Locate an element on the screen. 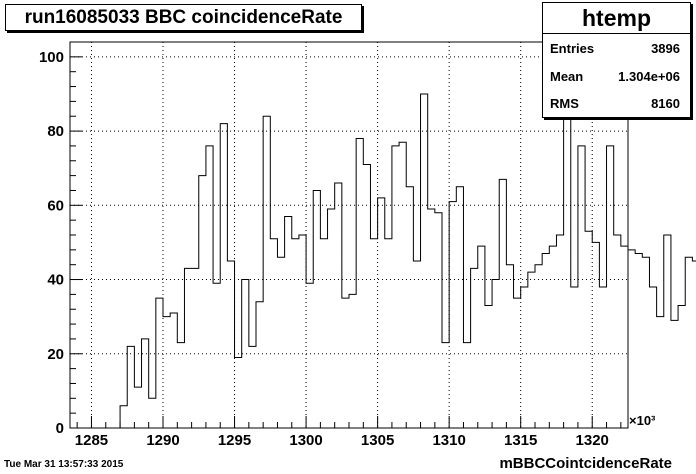  x-tick-label: 1315 is located at coordinates (520, 440).